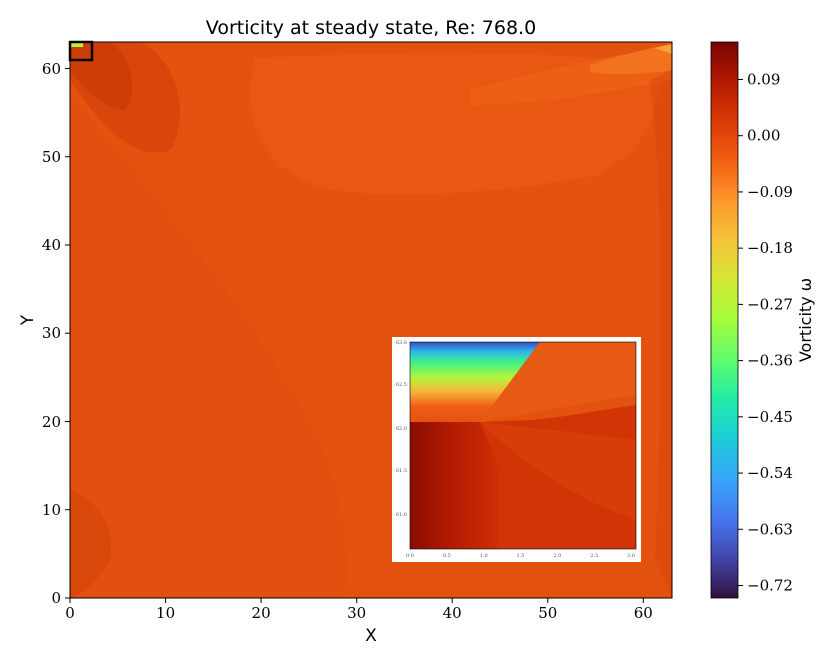 The image size is (828, 654). Describe the element at coordinates (371, 28) in the screenshot. I see `chart-title: Vorticity at steady state, Re: 768.0` at that location.